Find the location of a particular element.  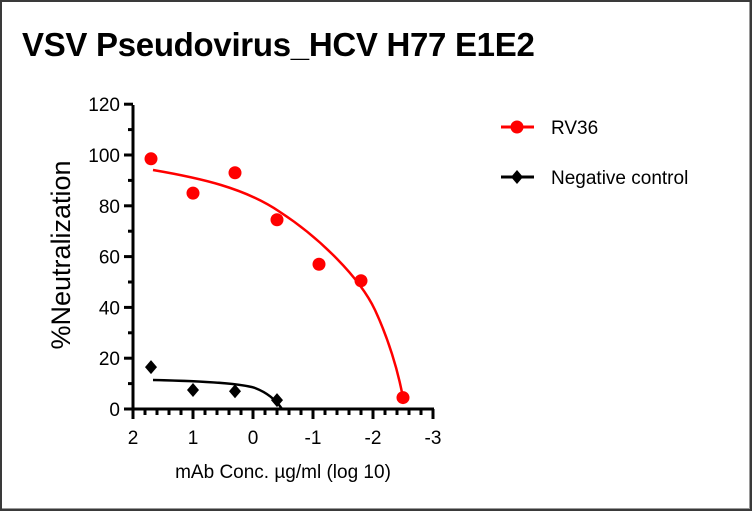

legend: RV36 Negative control is located at coordinates (594, 153).